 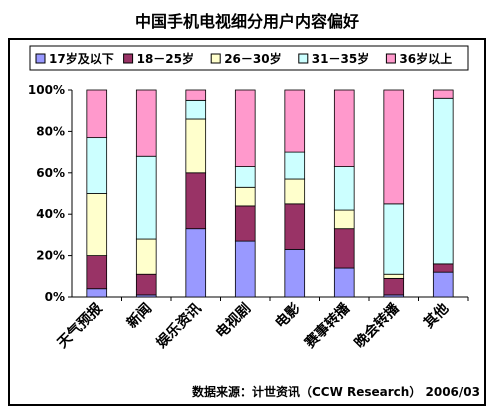 I want to click on y-tick-label: 0%, so click(x=55, y=297).